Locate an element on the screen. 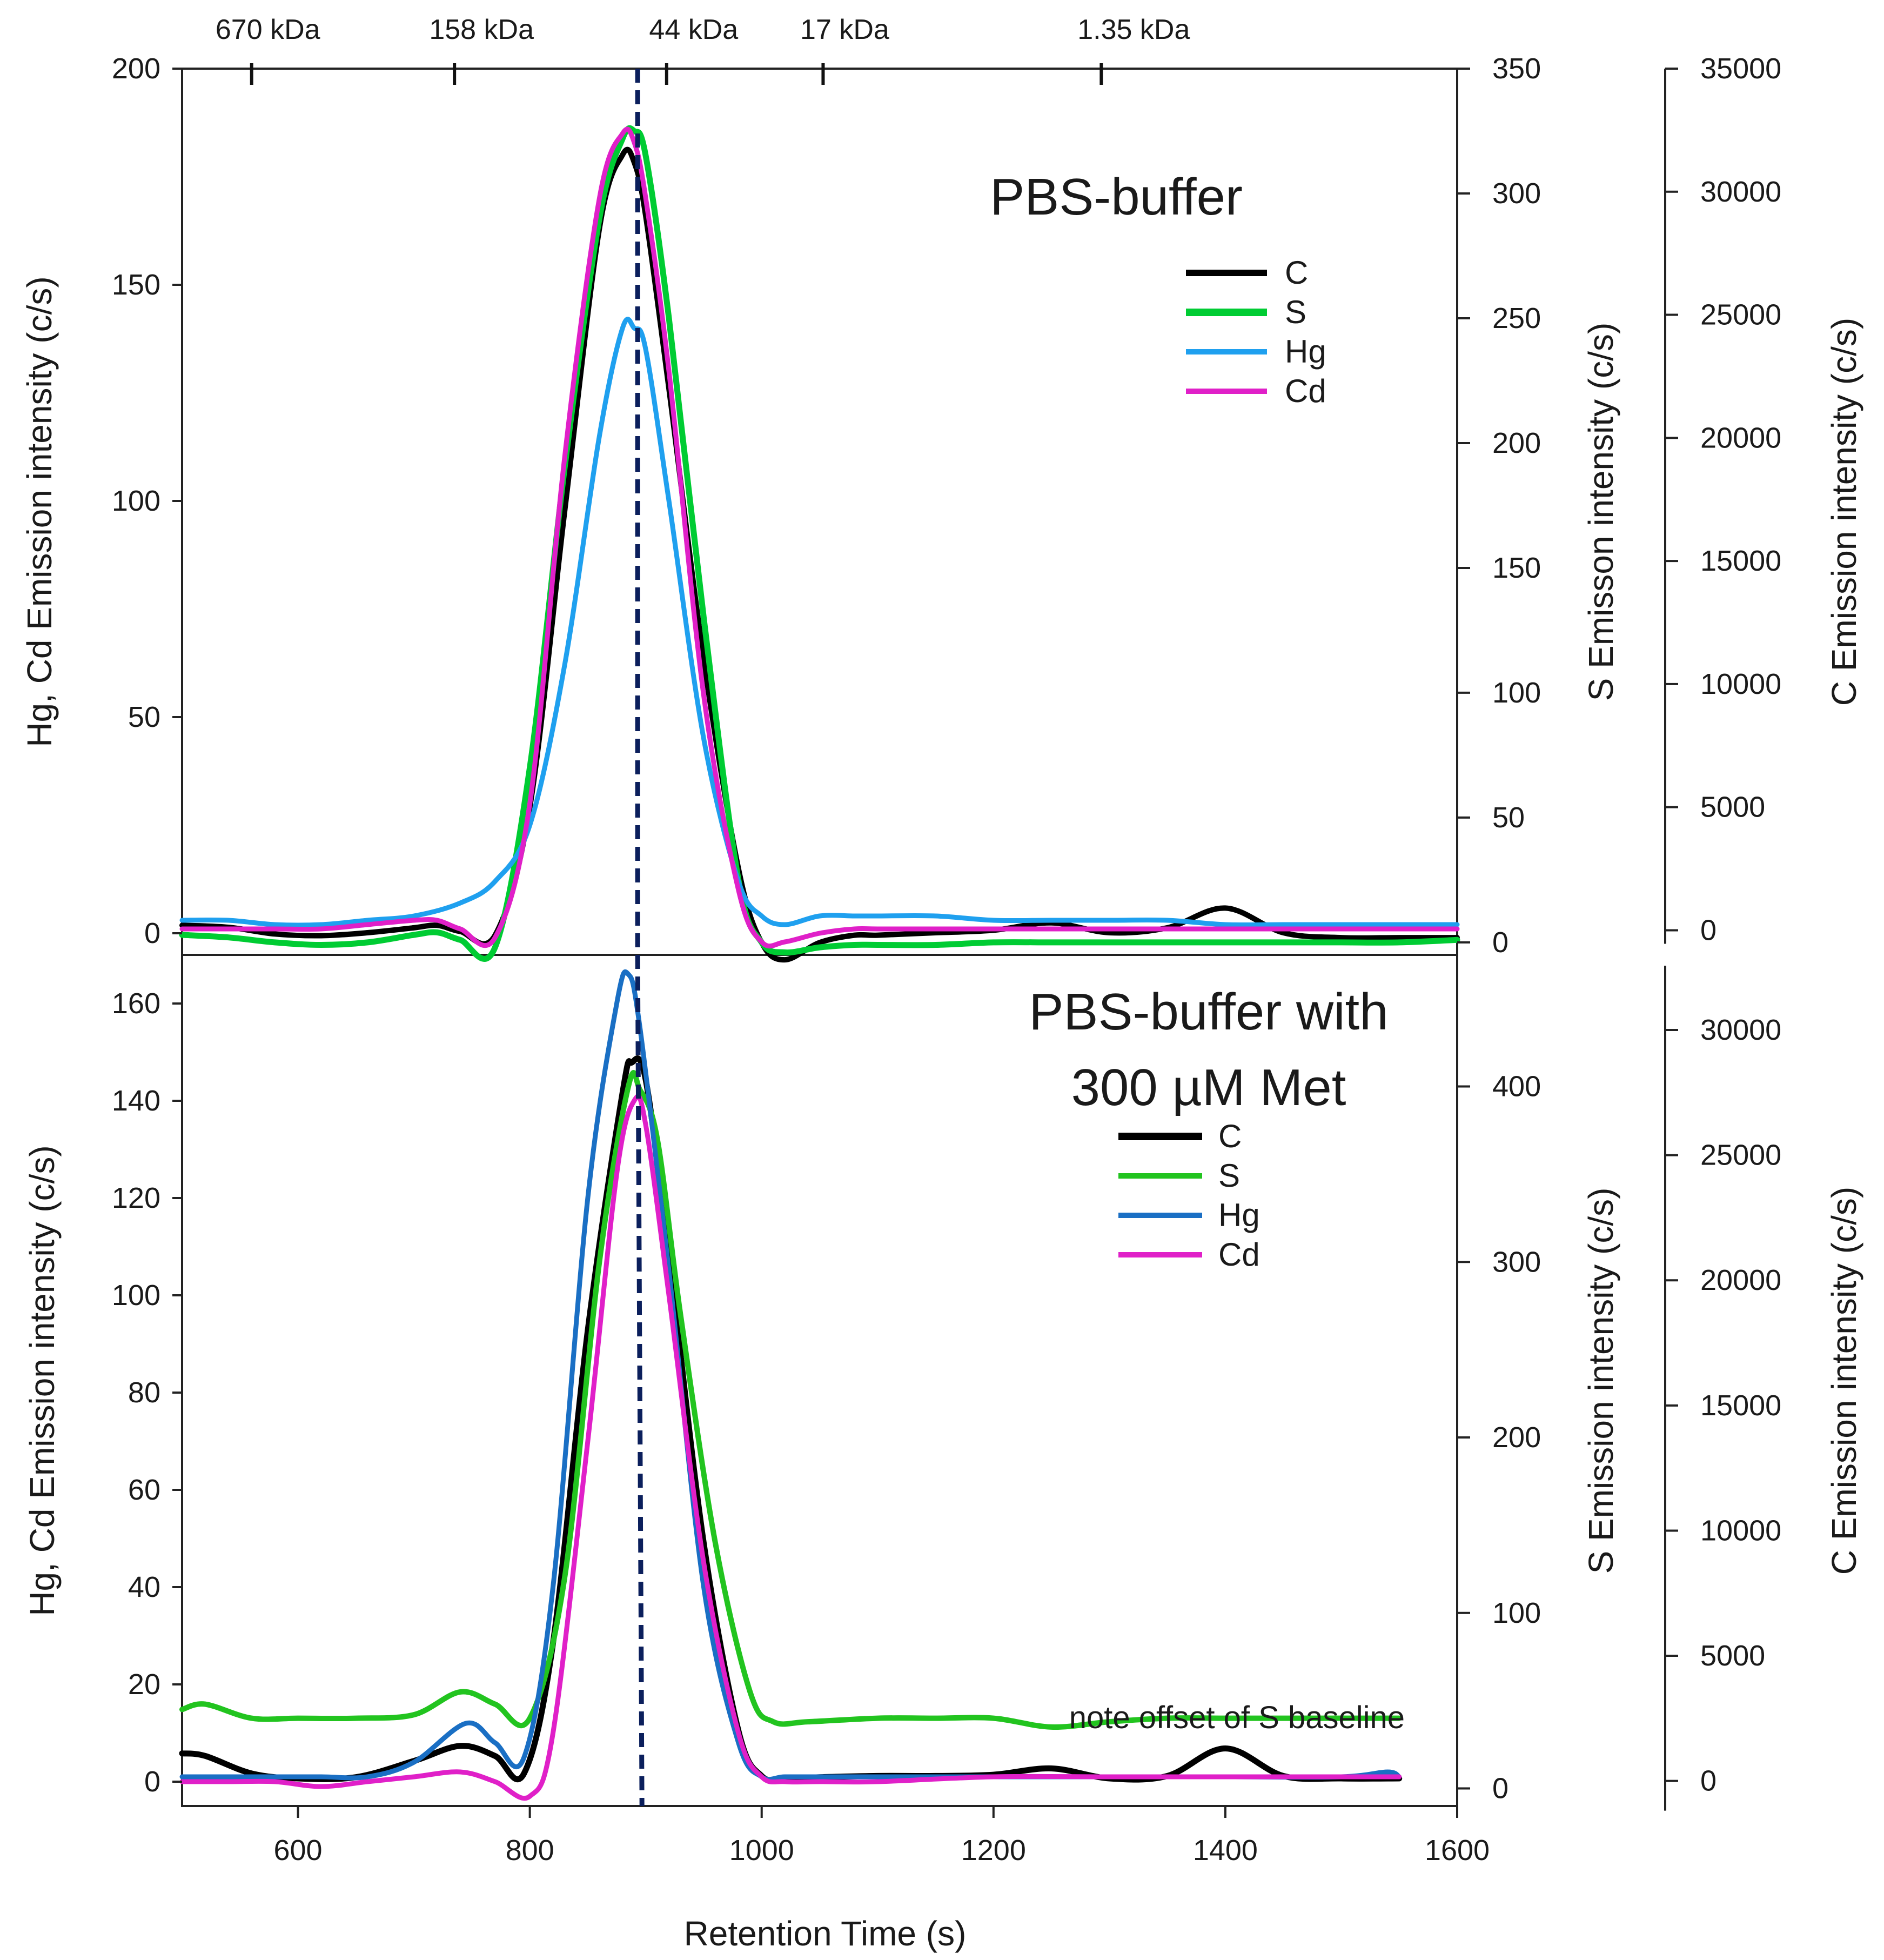  bottom-c-axis-title: C Emission intensity (c/s) is located at coordinates (1844, 1381).